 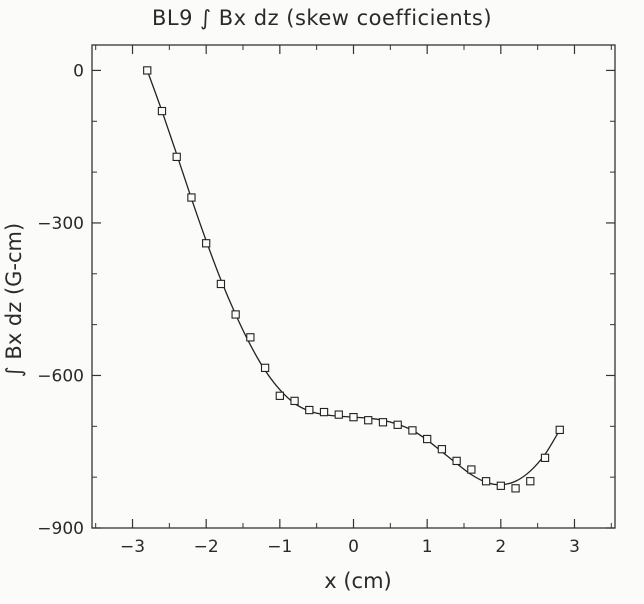 I want to click on x-tick-label: −1, so click(x=279, y=547).